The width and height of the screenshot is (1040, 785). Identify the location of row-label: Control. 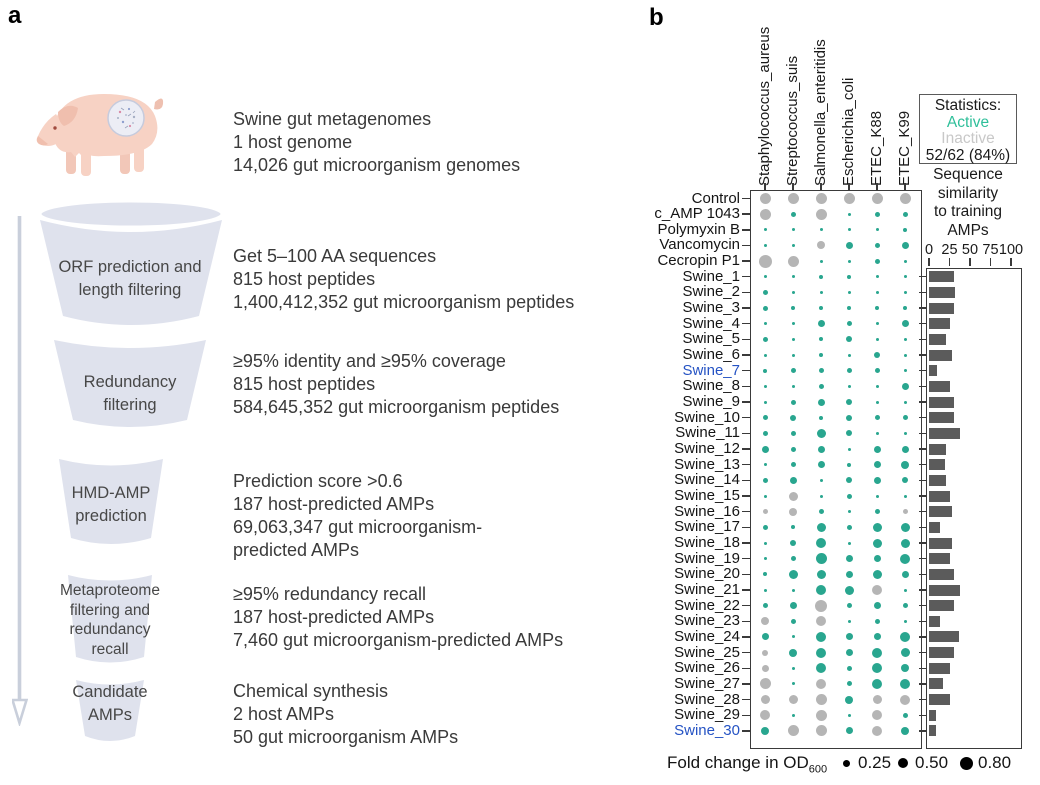
(715, 198).